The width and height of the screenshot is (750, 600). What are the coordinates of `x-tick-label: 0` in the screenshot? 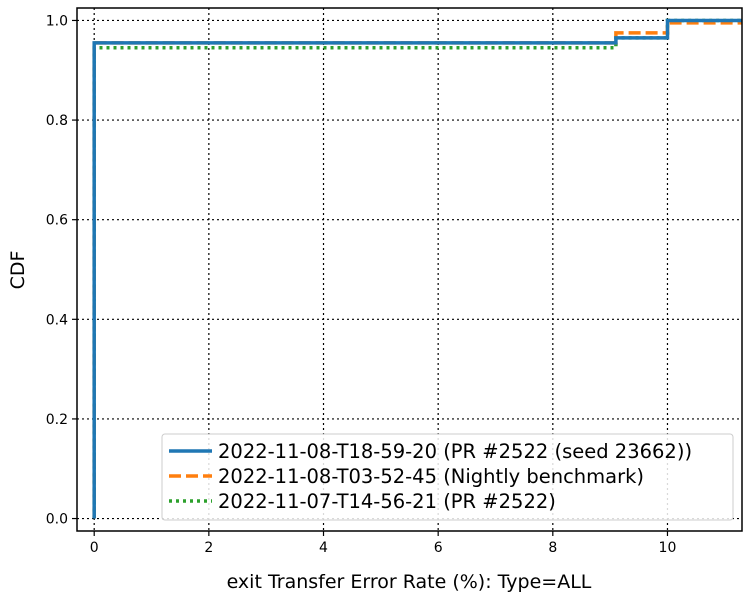 It's located at (94, 548).